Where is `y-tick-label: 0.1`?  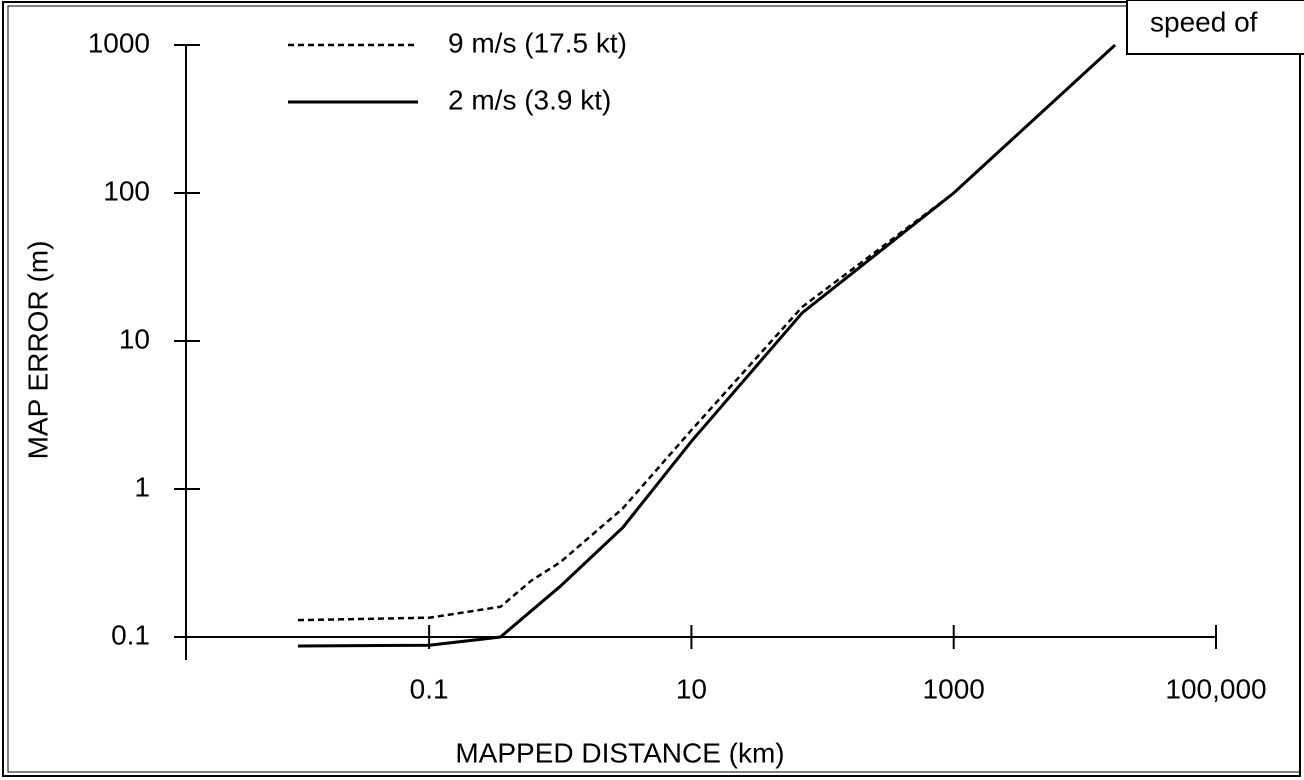 y-tick-label: 0.1 is located at coordinates (130, 634).